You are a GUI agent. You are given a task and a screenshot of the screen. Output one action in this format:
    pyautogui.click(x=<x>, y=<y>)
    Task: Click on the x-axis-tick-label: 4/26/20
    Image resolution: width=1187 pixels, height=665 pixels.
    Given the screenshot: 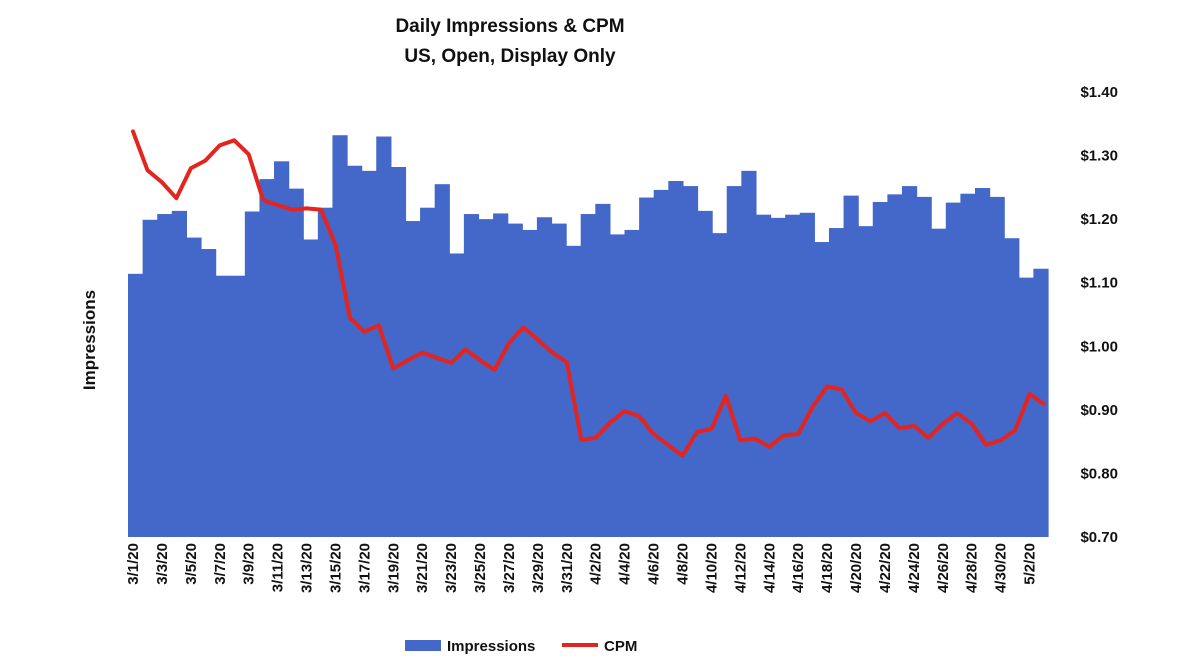 What is the action you would take?
    pyautogui.click(x=943, y=568)
    